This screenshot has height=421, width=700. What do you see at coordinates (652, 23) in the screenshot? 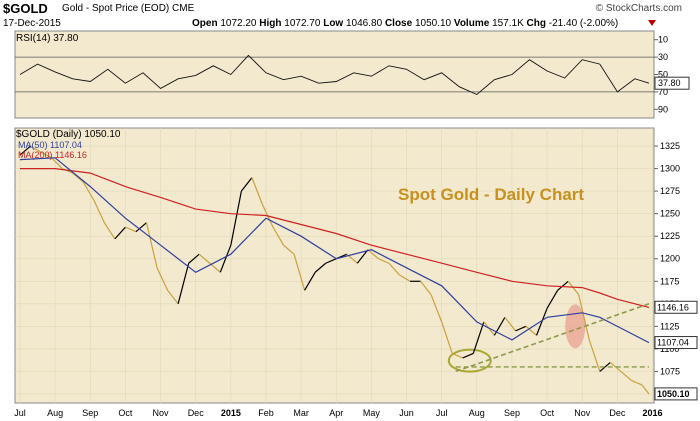
I see `down-arrow-icon` at bounding box center [652, 23].